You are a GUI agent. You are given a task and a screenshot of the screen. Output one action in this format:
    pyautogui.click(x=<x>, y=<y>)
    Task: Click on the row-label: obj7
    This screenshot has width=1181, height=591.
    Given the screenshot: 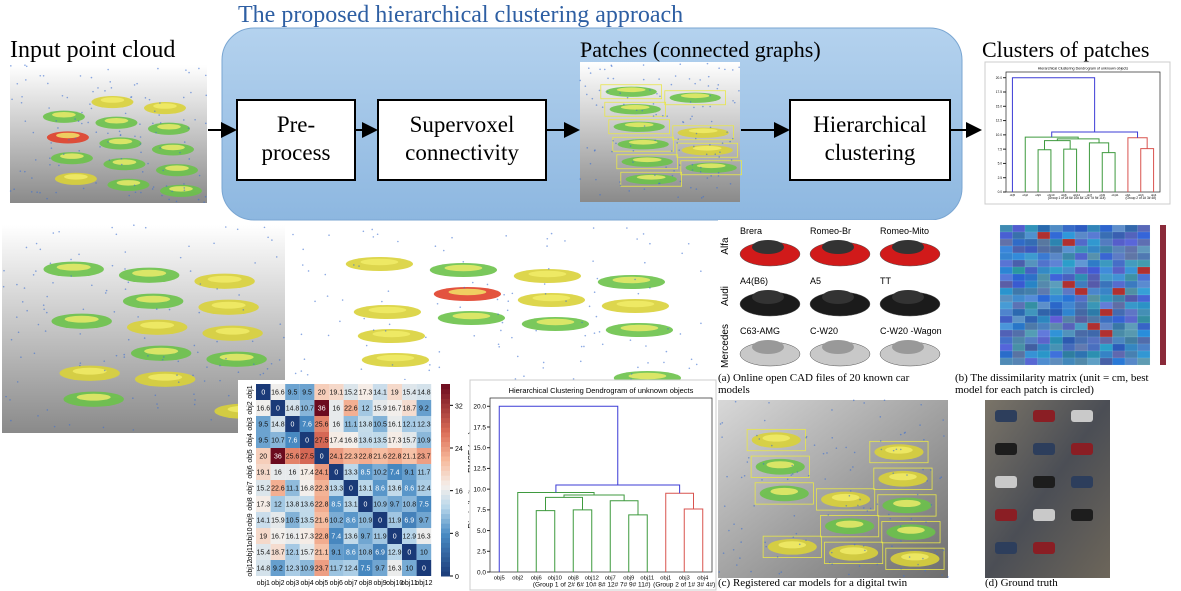 What is the action you would take?
    pyautogui.click(x=250, y=487)
    